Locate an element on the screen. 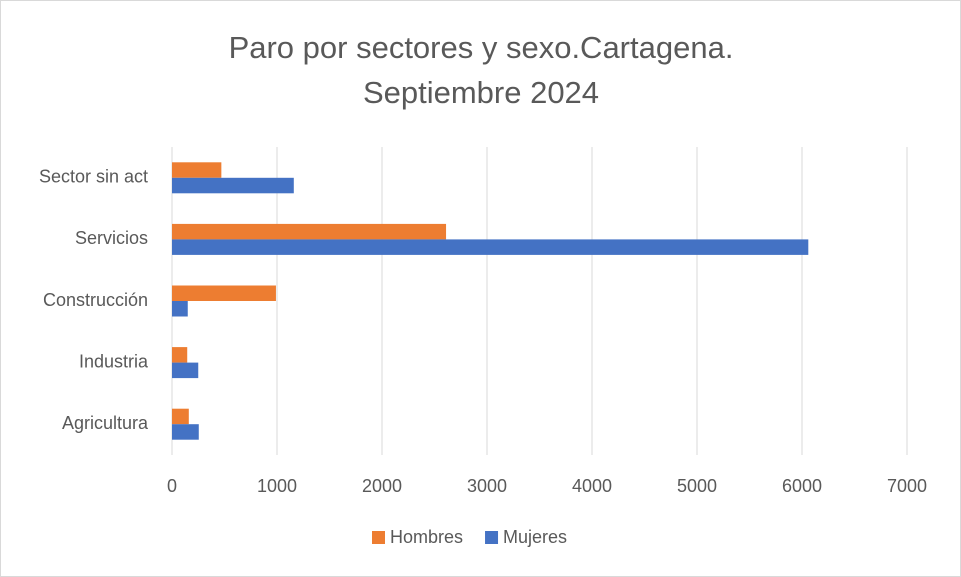  legend-label: Mujeres is located at coordinates (535, 537).